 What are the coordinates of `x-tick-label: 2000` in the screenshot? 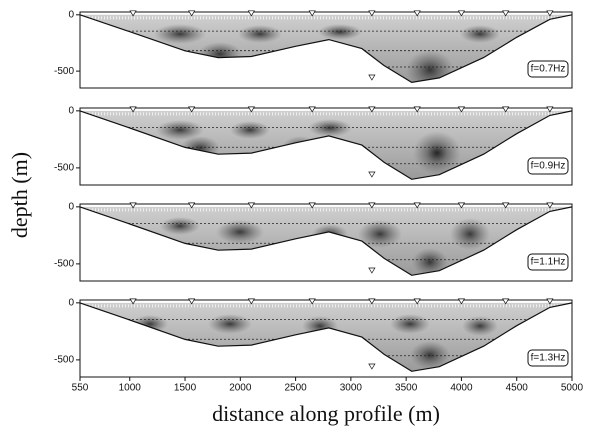 It's located at (240, 388).